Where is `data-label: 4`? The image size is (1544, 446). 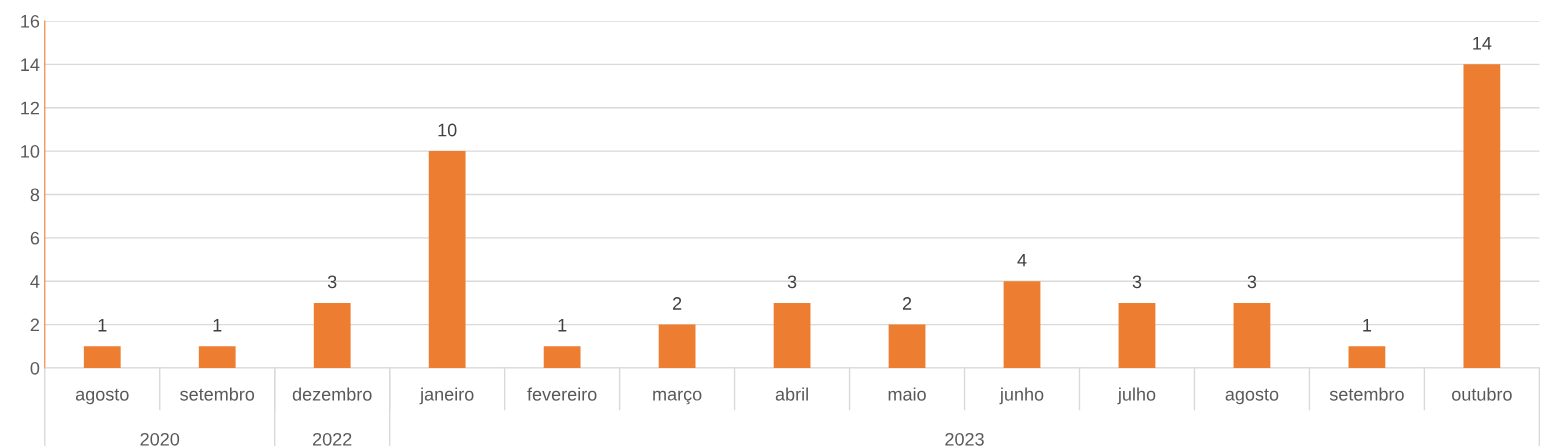 data-label: 4 is located at coordinates (1022, 260).